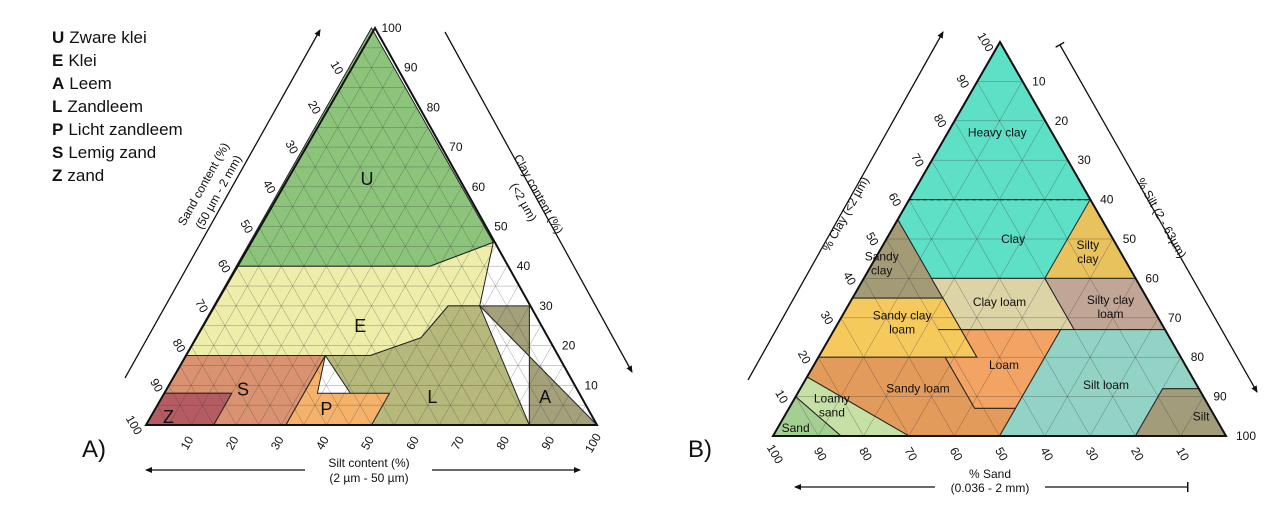  I want to click on clay-tick-label: 40, so click(524, 266).